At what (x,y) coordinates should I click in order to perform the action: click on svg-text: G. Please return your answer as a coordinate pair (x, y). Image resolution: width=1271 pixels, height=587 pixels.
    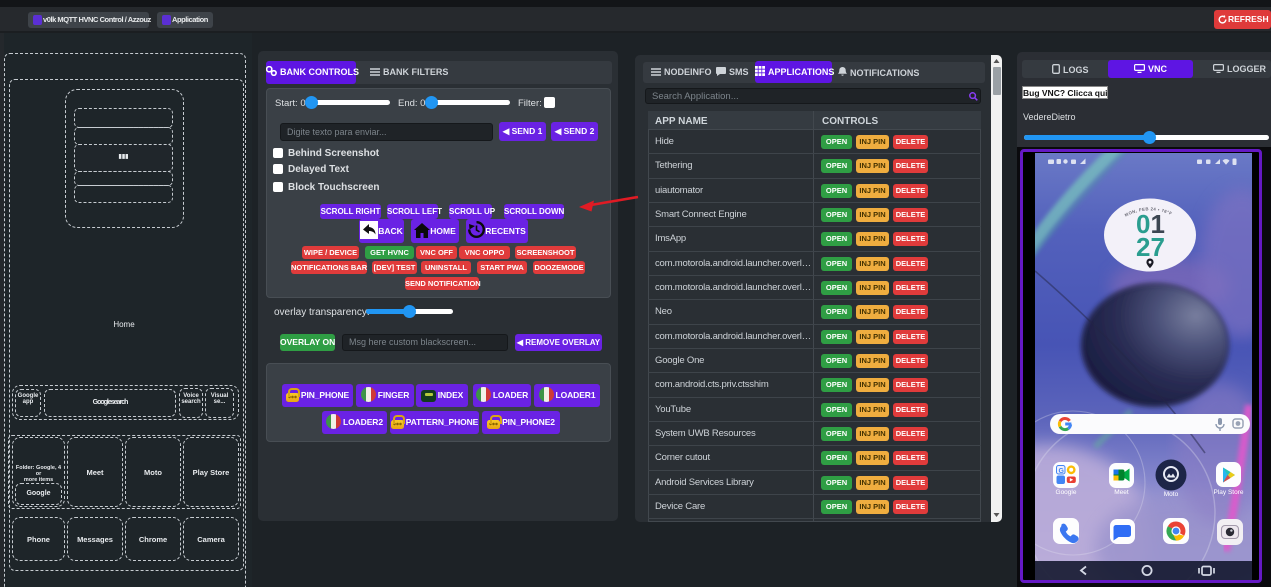
    Looking at the image, I should click on (1062, 471).